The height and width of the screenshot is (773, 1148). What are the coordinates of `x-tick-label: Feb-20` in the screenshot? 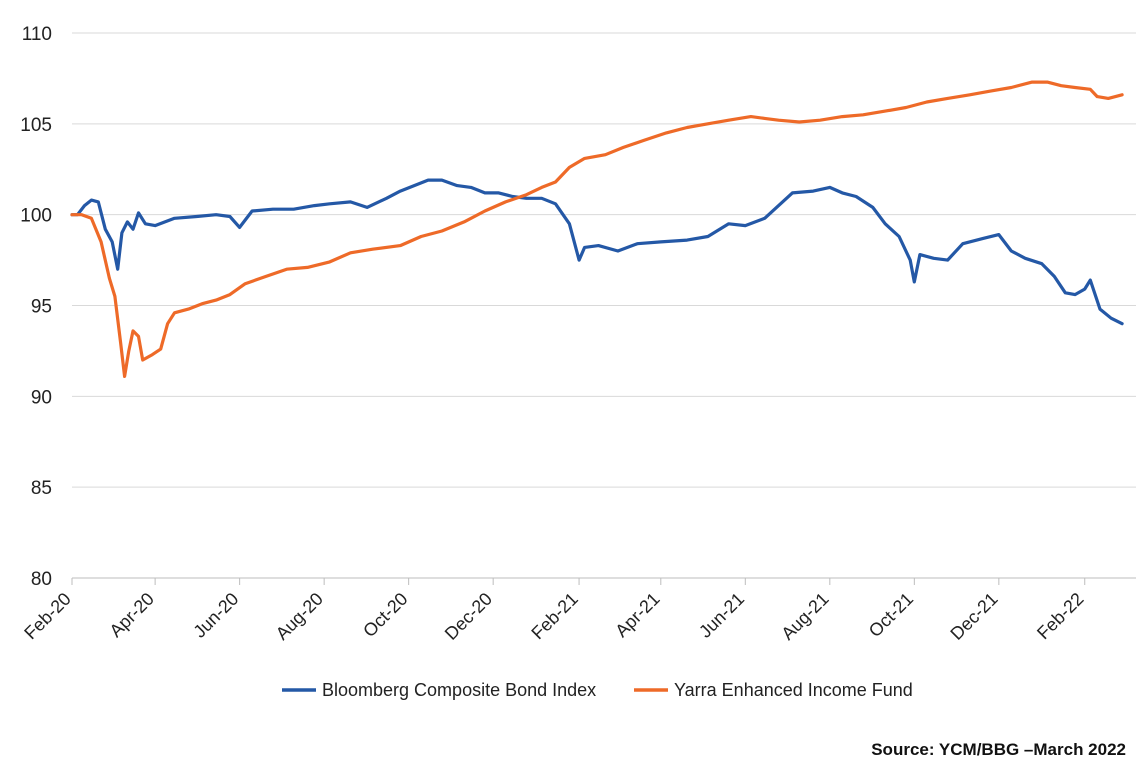 It's located at (47, 616).